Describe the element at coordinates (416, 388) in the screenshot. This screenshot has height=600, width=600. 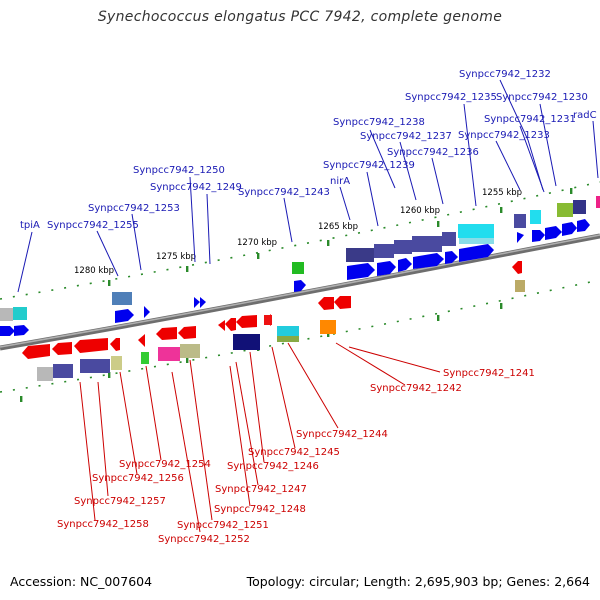
I see `gene-label: Synpcc7942_1242` at that location.